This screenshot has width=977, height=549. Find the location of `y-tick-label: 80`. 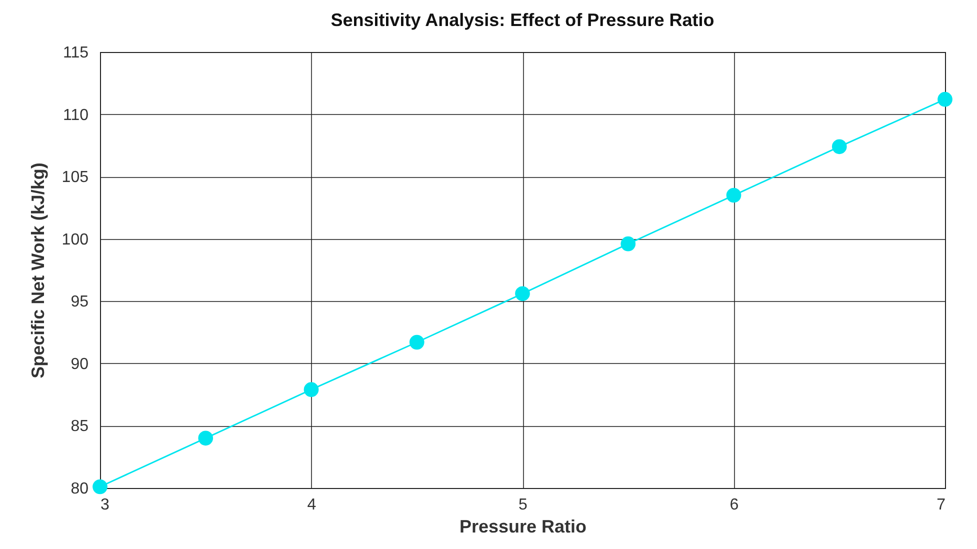

y-tick-label: 80 is located at coordinates (79, 489).